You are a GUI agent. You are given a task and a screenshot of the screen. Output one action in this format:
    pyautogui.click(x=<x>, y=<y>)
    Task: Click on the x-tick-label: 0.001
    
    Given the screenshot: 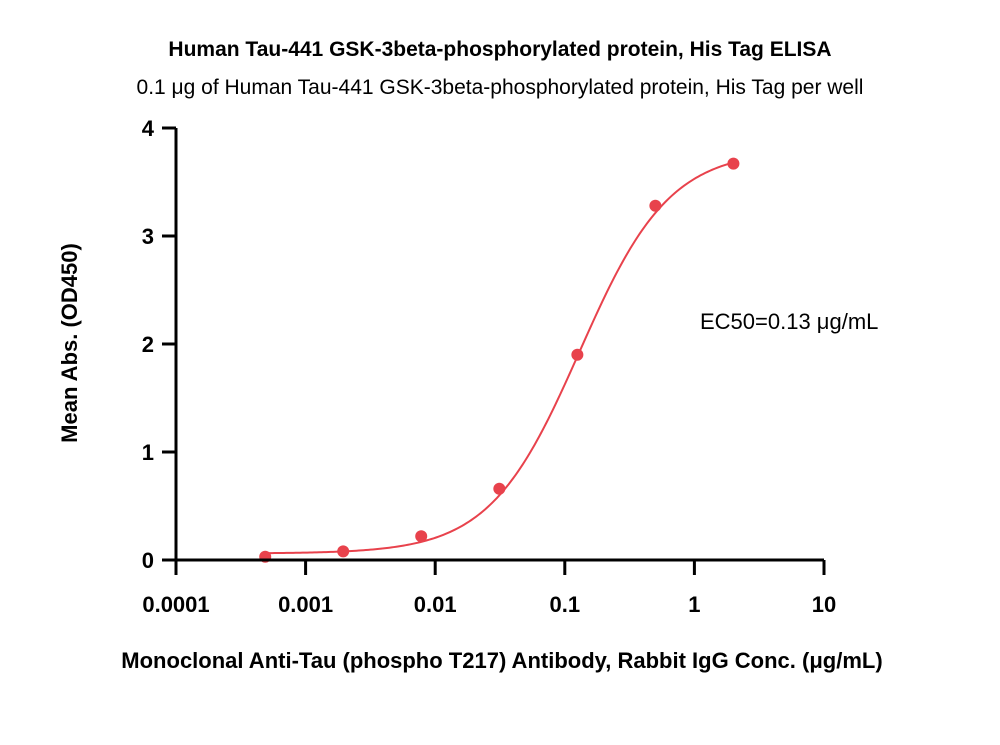 What is the action you would take?
    pyautogui.click(x=305, y=604)
    